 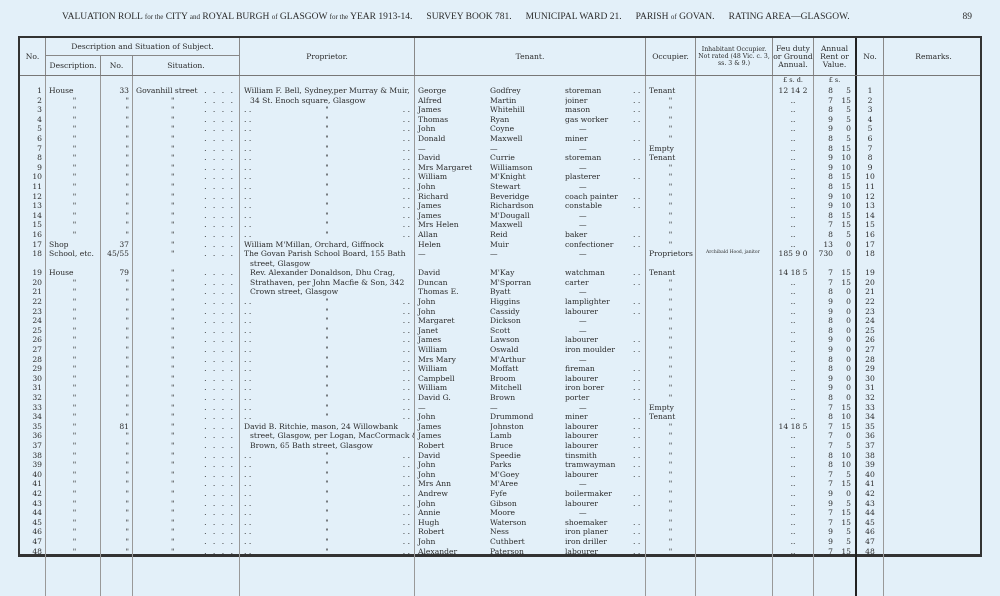 I want to click on tenant-occupation: storeman, so click(x=583, y=90).